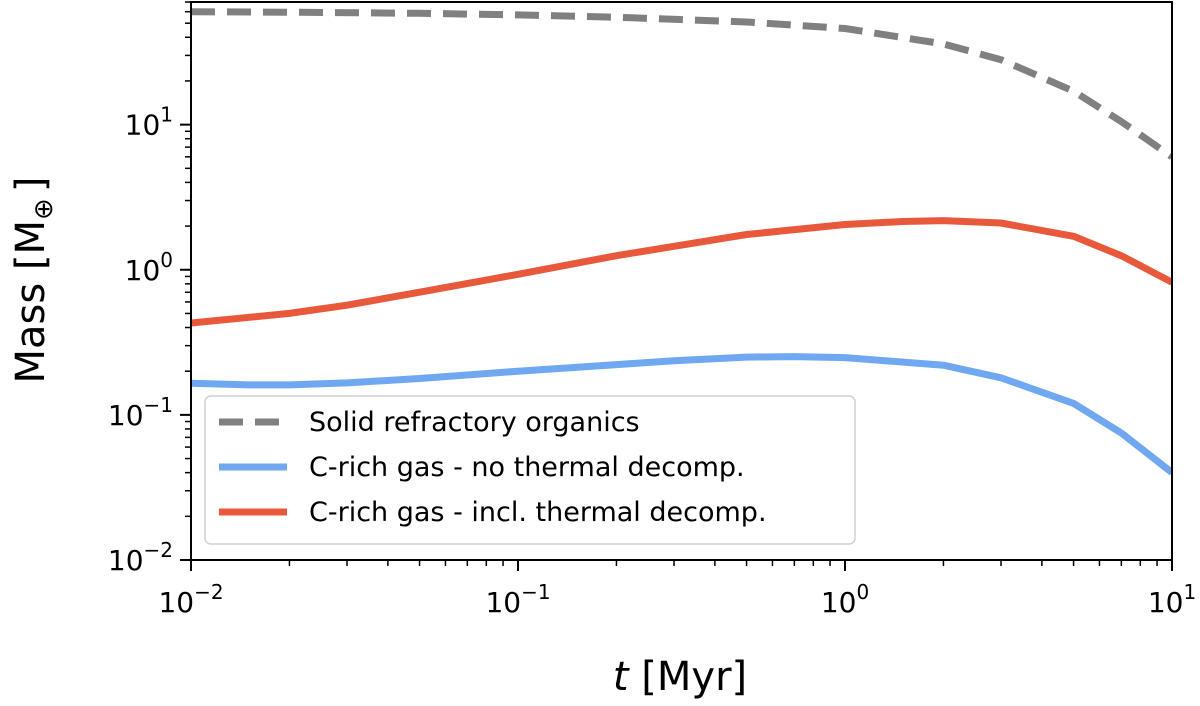 The height and width of the screenshot is (706, 1200). I want to click on legend-box, so click(530, 470).